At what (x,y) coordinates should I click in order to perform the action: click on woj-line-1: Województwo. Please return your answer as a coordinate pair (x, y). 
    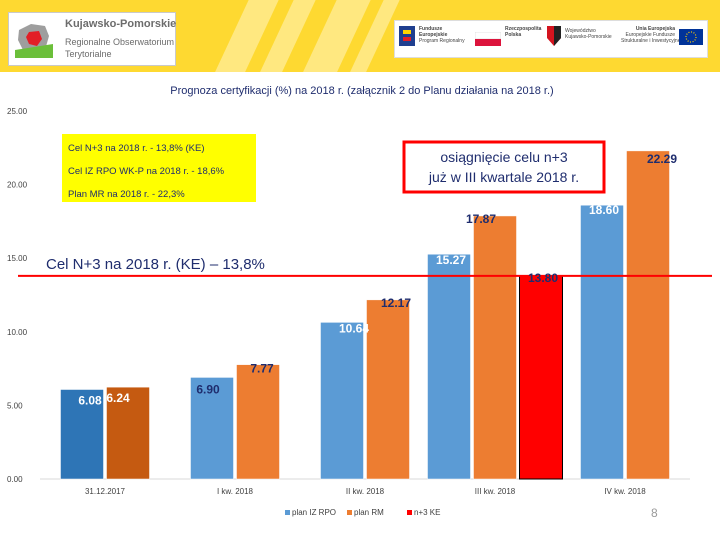
    Looking at the image, I should click on (580, 31).